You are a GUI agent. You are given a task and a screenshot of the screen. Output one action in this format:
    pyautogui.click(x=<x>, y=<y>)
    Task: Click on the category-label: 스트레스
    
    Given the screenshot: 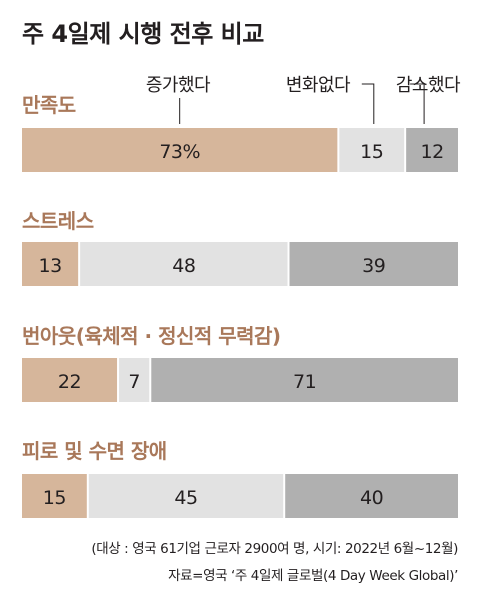 What is the action you would take?
    pyautogui.click(x=58, y=221)
    